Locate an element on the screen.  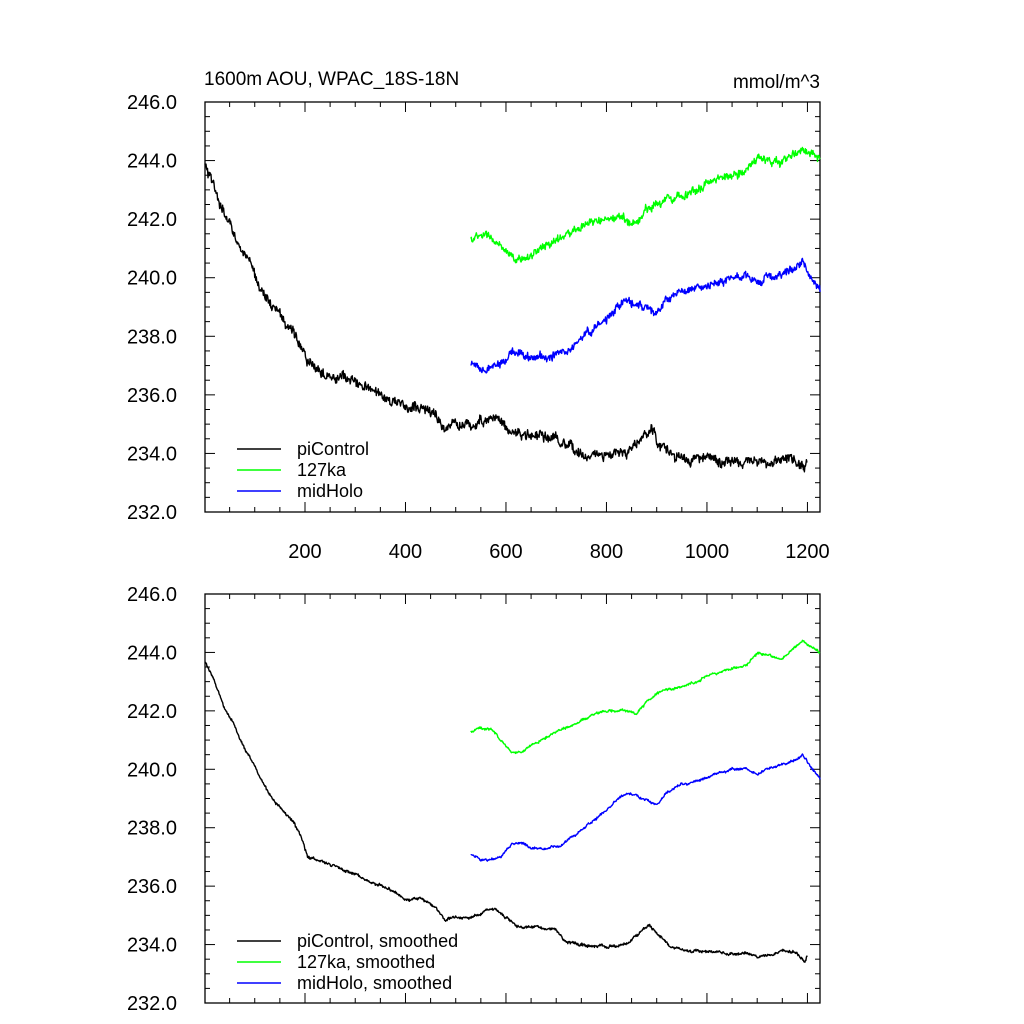
x-tick-label: 400 is located at coordinates (405, 552).